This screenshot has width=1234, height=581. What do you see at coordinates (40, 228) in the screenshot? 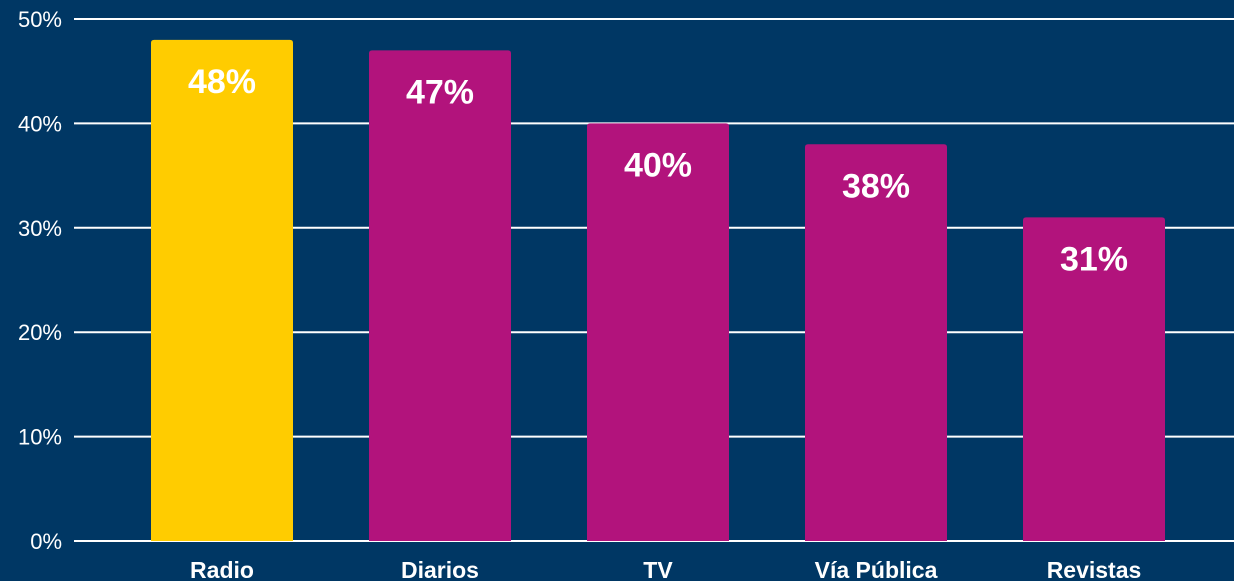
I see `y-tick-label-30: 30%` at bounding box center [40, 228].